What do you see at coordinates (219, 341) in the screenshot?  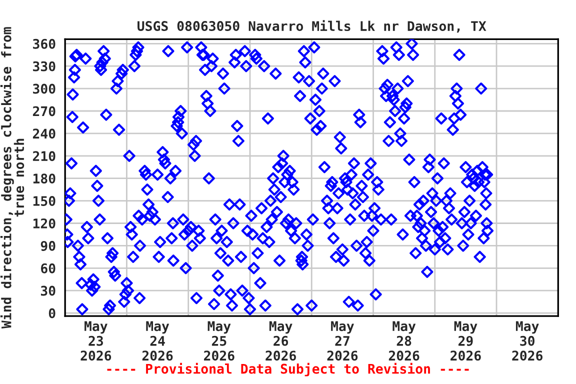 I see `x-tick-label: May 25 2026` at bounding box center [219, 341].